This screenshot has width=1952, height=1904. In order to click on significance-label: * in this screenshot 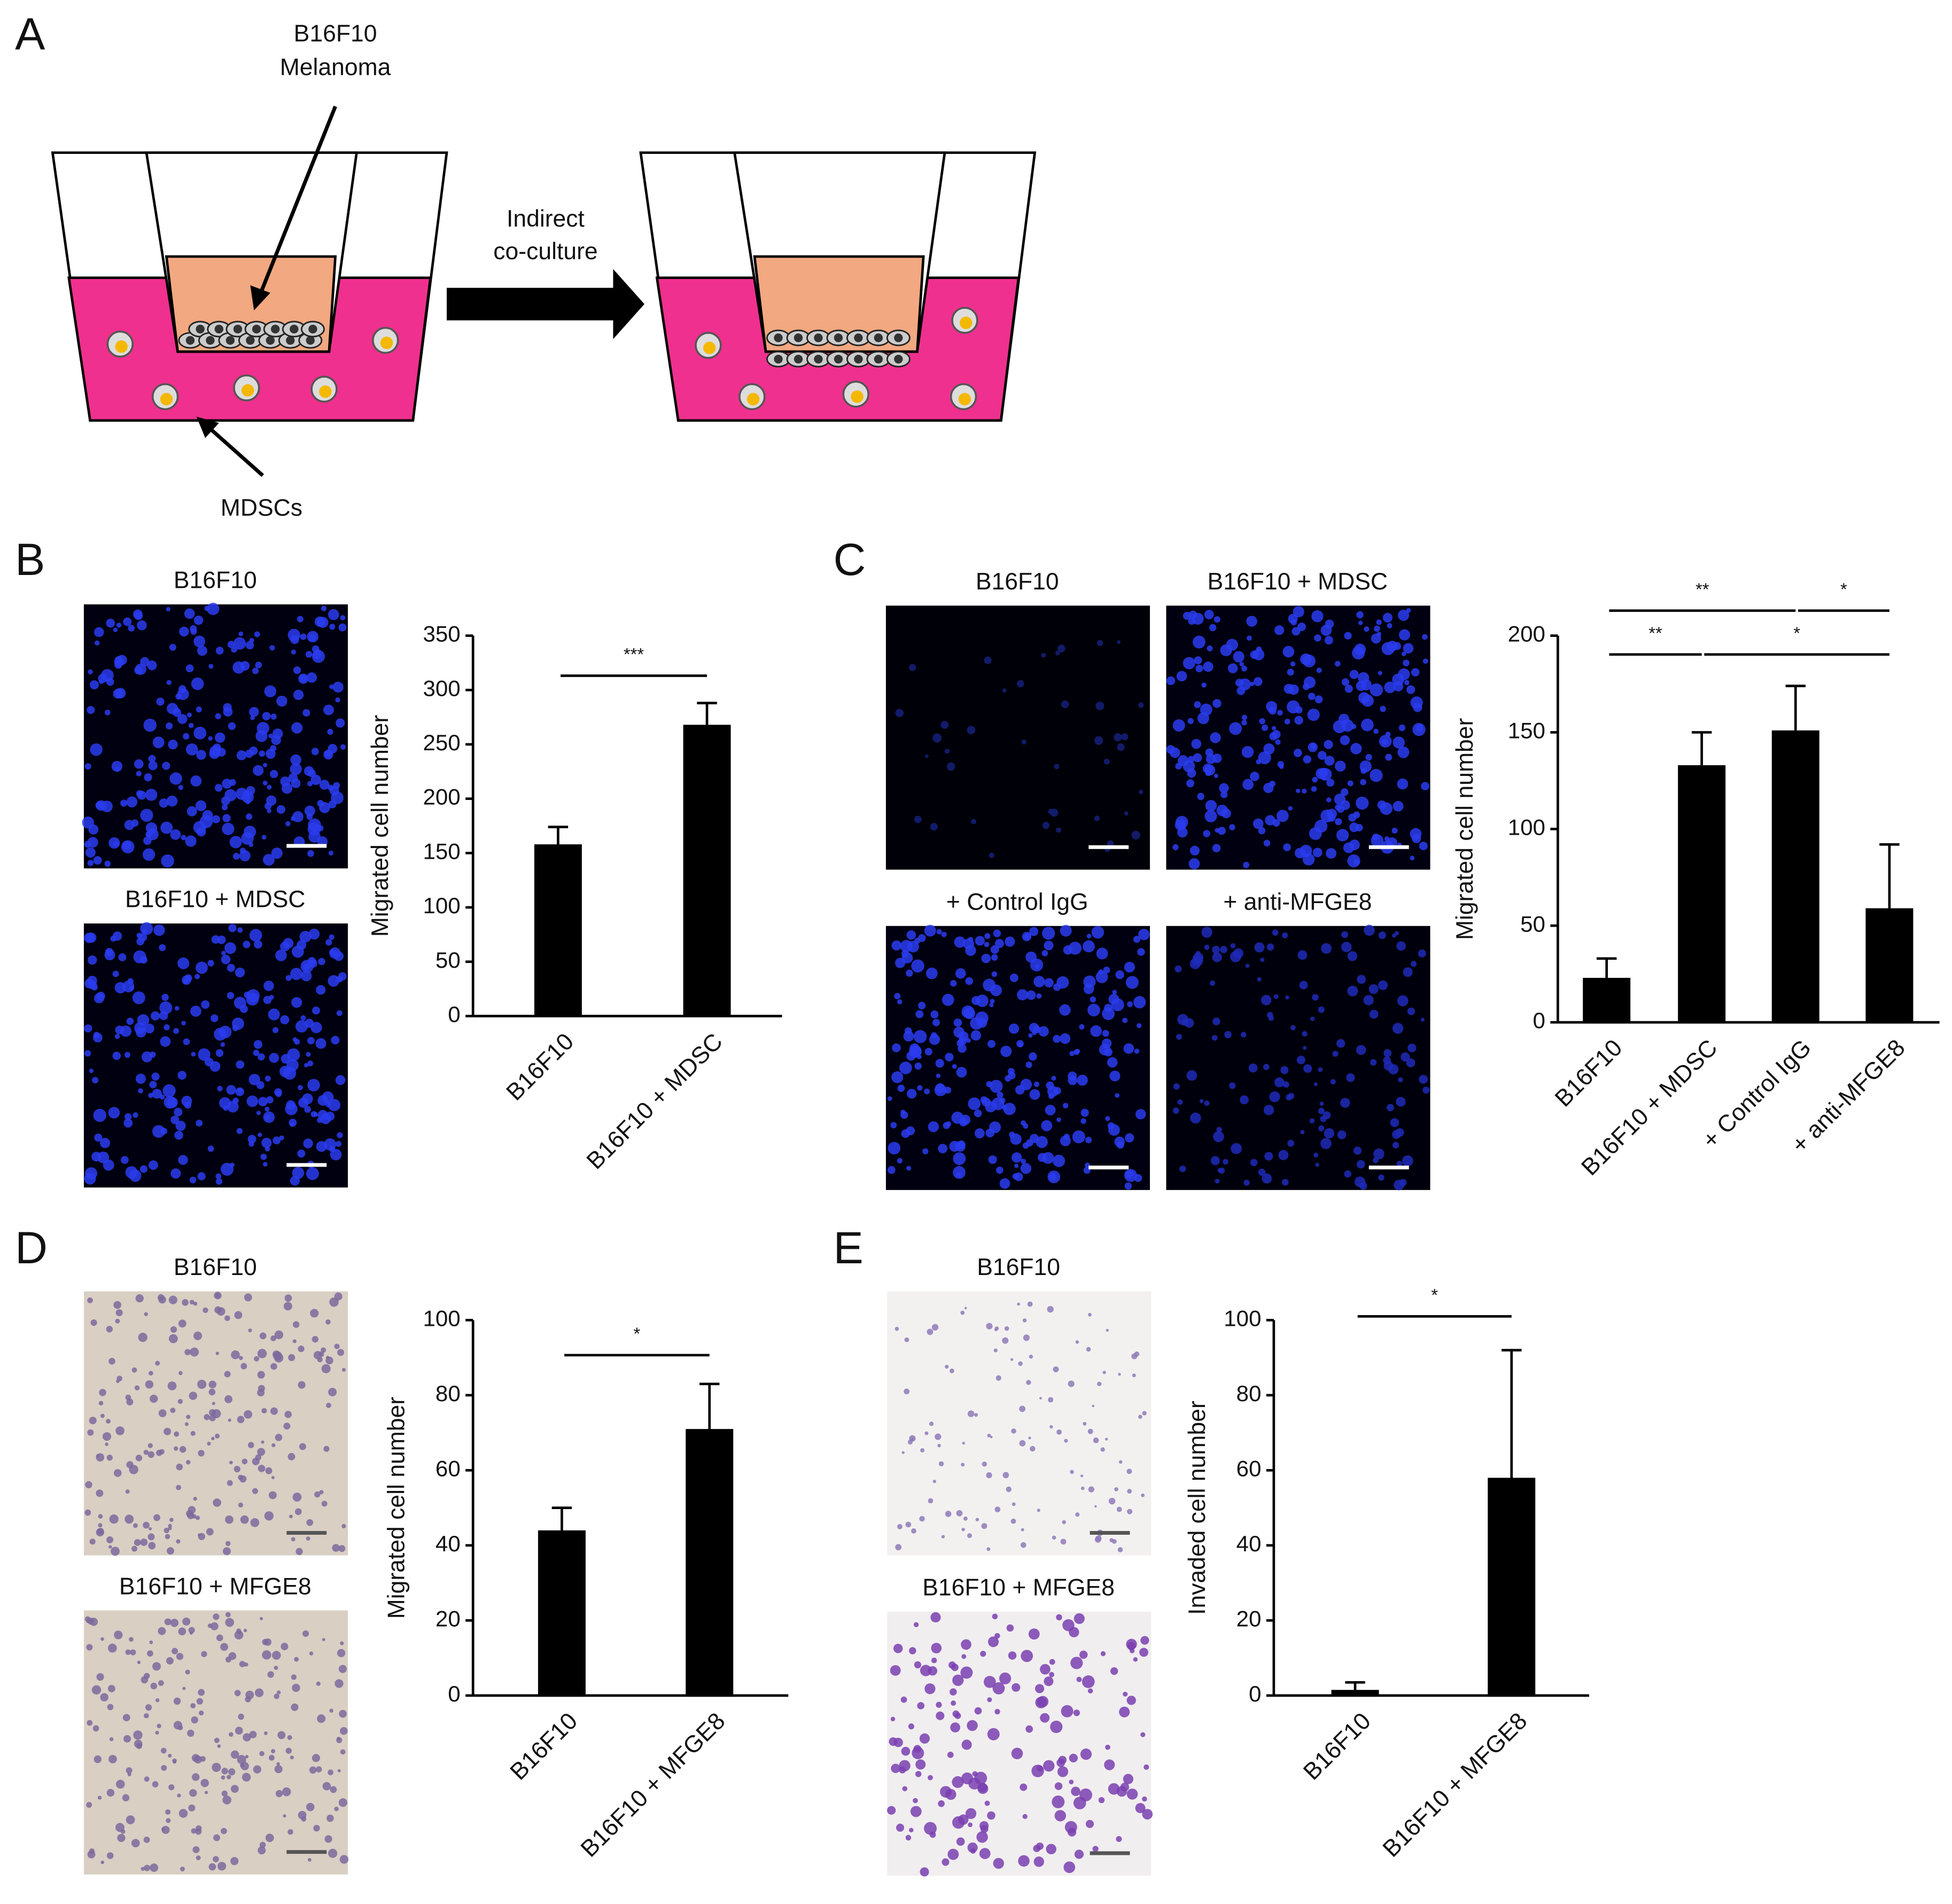, I will do `click(1843, 589)`.